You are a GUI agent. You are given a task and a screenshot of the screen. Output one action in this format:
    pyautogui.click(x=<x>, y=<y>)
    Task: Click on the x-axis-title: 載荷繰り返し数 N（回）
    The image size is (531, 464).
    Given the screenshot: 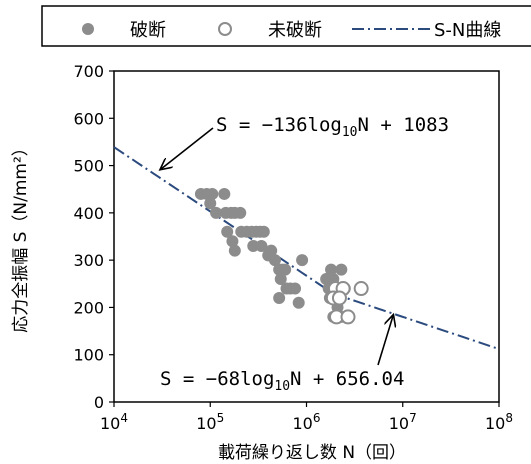 What is the action you would take?
    pyautogui.click(x=312, y=453)
    